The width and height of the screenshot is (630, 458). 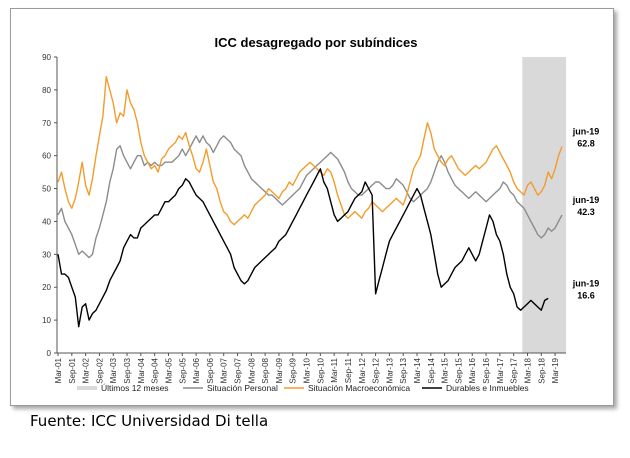 What do you see at coordinates (389, 370) in the screenshot?
I see `x-tick-label: Mar-13` at bounding box center [389, 370].